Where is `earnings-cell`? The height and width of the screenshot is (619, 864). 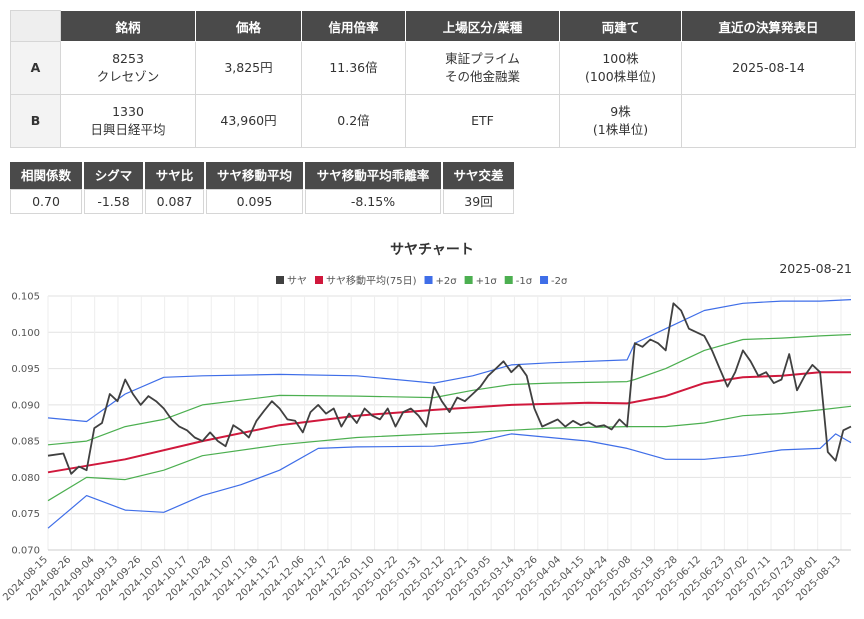
earnings-cell is located at coordinates (768, 121).